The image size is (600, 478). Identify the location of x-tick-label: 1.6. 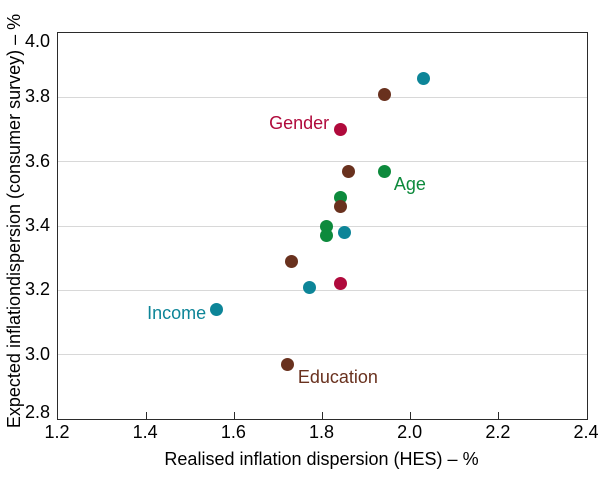
(233, 432).